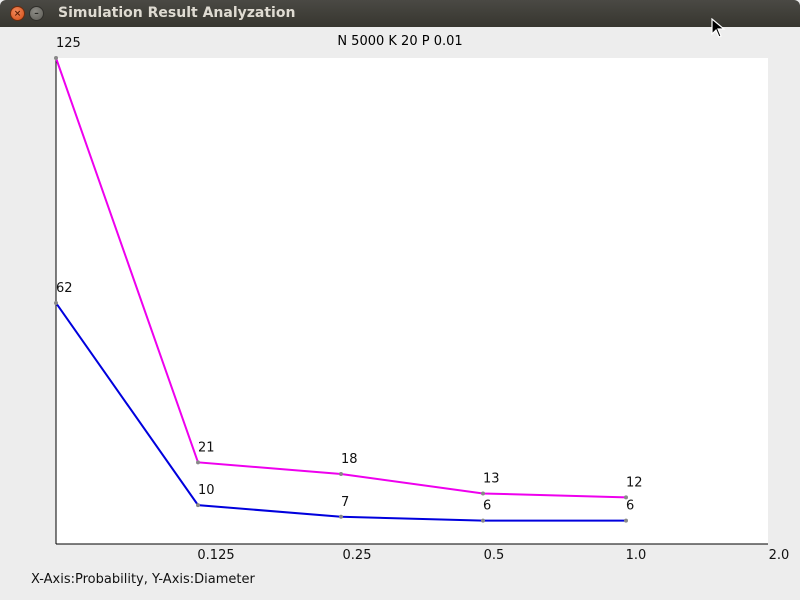 The height and width of the screenshot is (600, 800). What do you see at coordinates (400, 13) in the screenshot?
I see `window-titlebar: × – Simulation Result Analyzation` at bounding box center [400, 13].